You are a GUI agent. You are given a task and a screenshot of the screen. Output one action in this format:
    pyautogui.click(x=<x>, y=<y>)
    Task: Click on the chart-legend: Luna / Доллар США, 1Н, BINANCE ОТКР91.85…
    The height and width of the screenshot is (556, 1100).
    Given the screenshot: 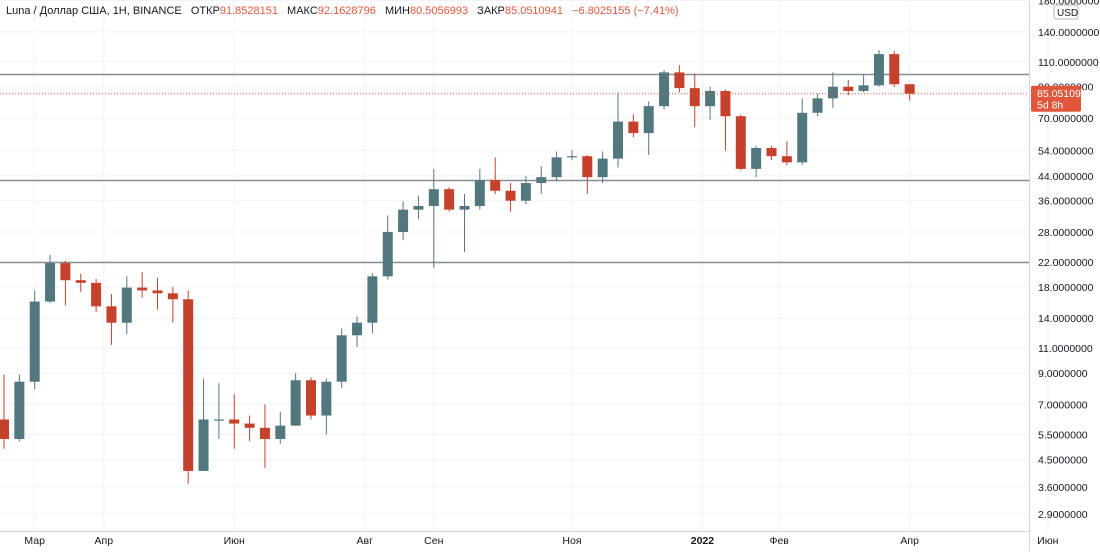 What is the action you would take?
    pyautogui.click(x=345, y=11)
    